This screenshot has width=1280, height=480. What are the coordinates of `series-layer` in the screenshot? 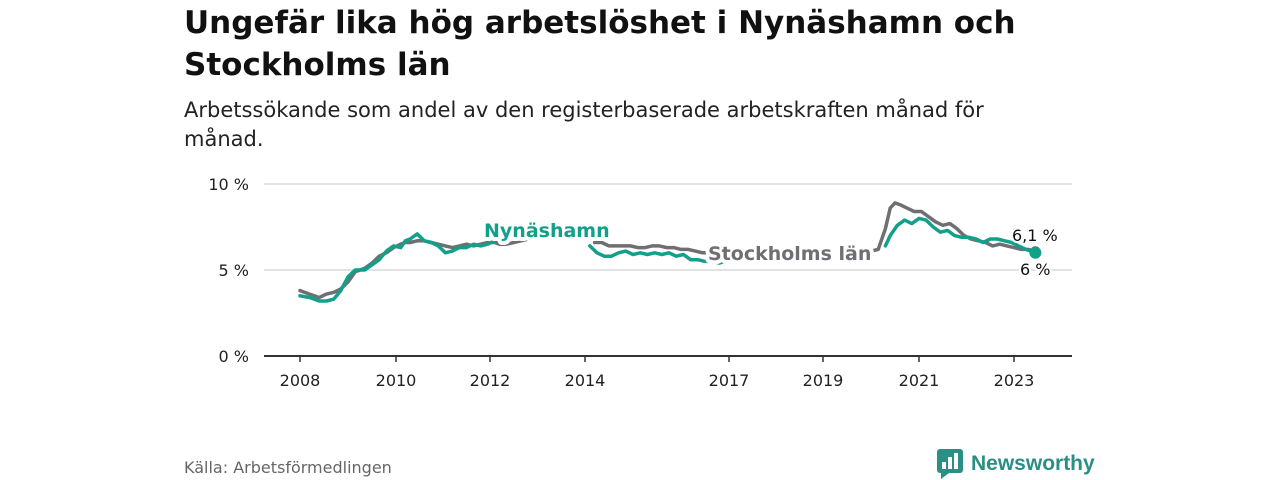 It's located at (668, 252).